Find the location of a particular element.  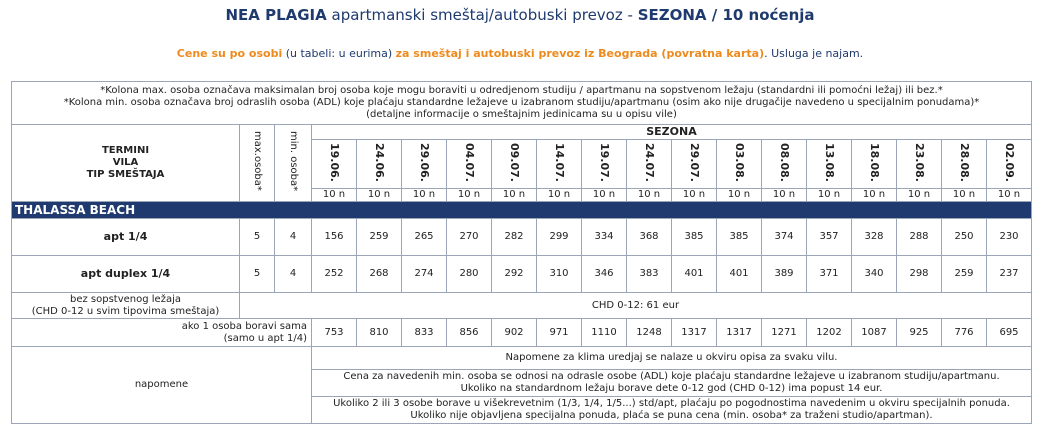

date-cell: 29.06. is located at coordinates (424, 164).